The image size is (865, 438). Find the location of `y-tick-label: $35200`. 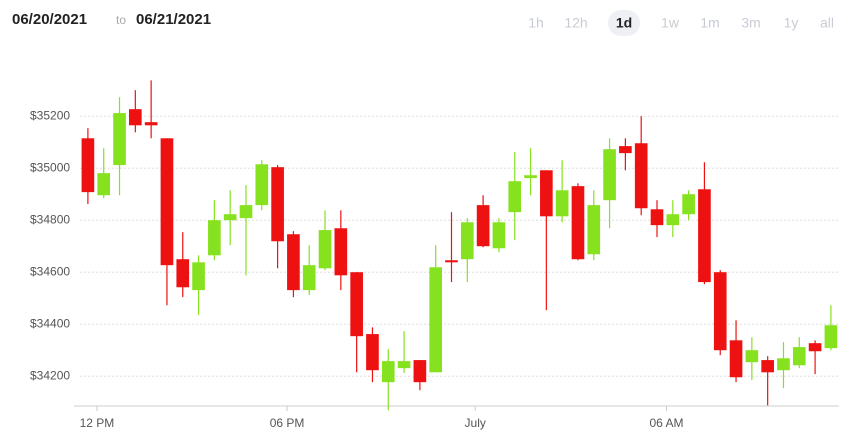

y-tick-label: $35200 is located at coordinates (50, 115).